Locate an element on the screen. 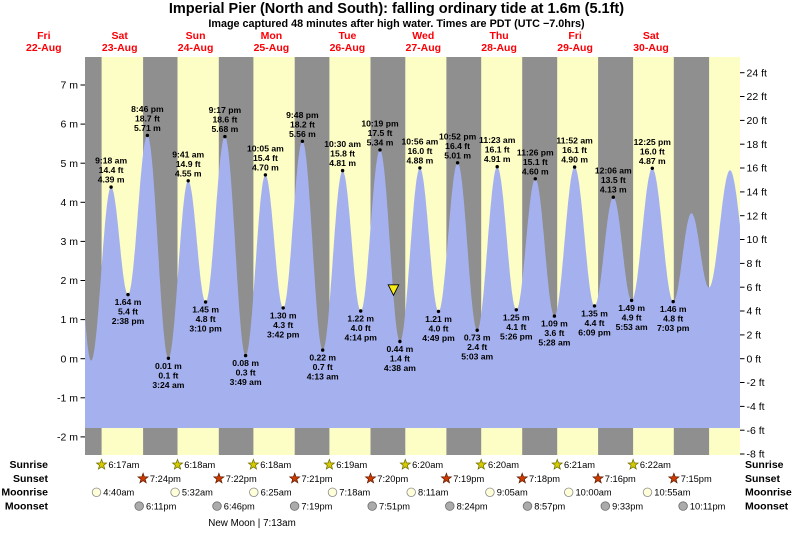 This screenshot has height=537, width=793. moonrise-time: 8:11am is located at coordinates (433, 493).